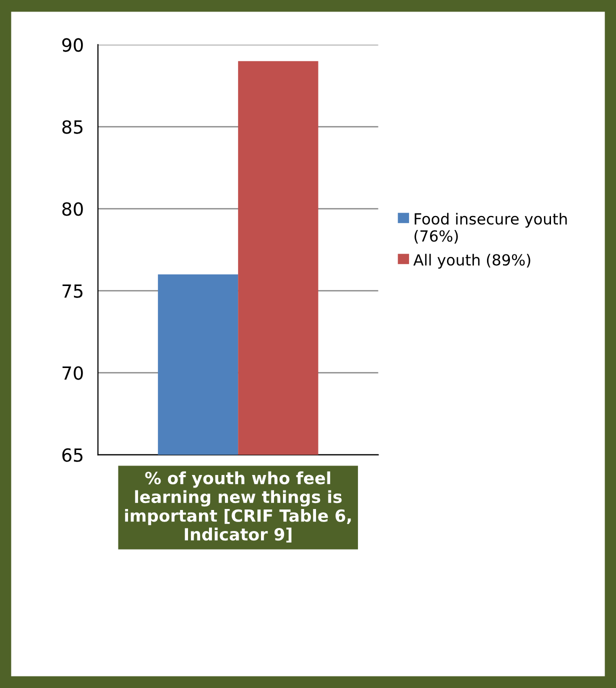 The image size is (616, 688). I want to click on x-tick-label: % of youth who feel learning new things is important [CRIF Table 6, Indicator 9], so click(238, 507).